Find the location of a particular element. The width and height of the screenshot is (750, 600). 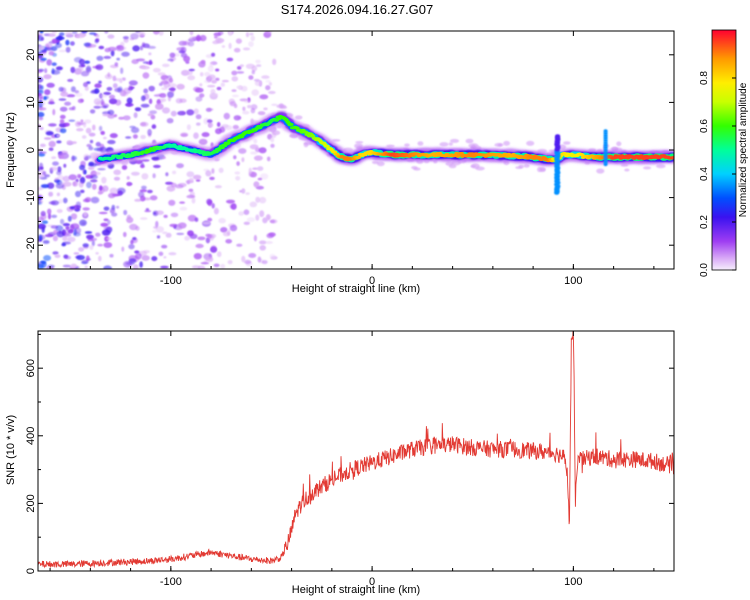

colorbar-ticks: 0.0 0.2 0.4 0.6 0.8 is located at coordinates (717, 174).